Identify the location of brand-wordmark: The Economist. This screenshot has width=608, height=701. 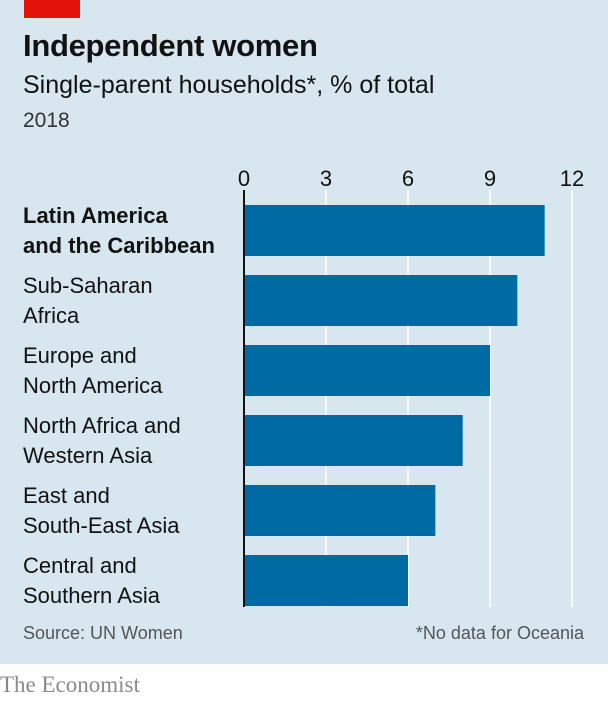
(70, 684).